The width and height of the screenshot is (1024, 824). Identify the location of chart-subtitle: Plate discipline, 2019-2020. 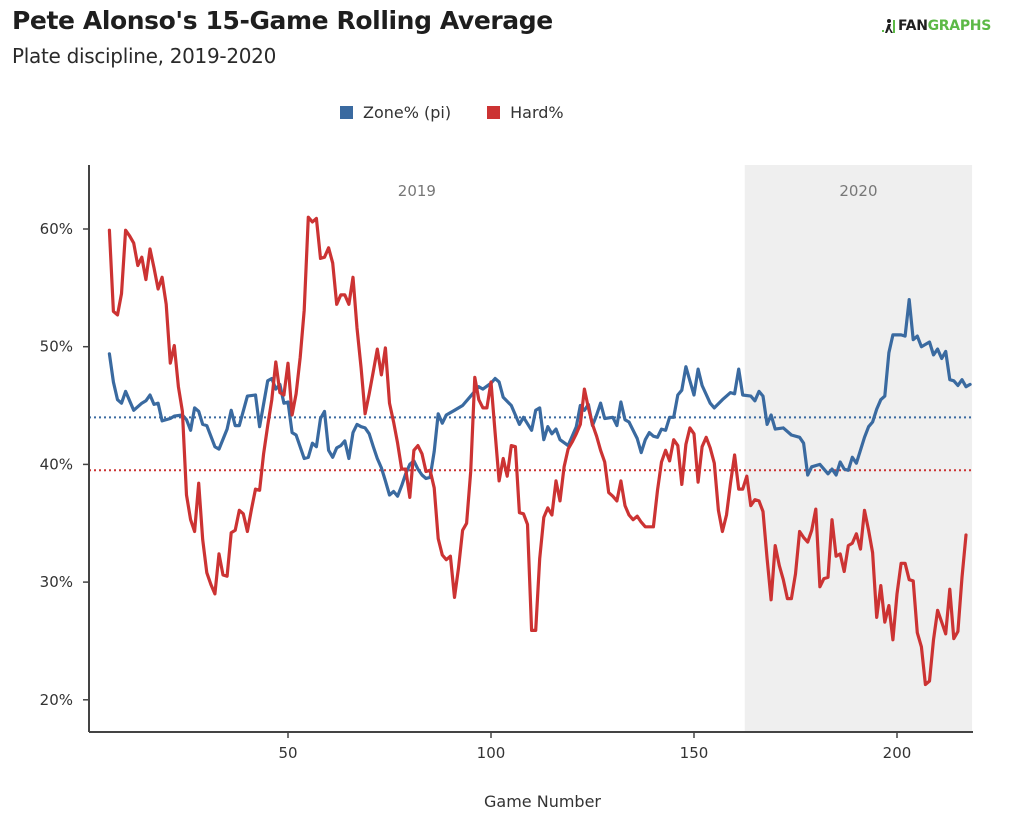
(144, 56).